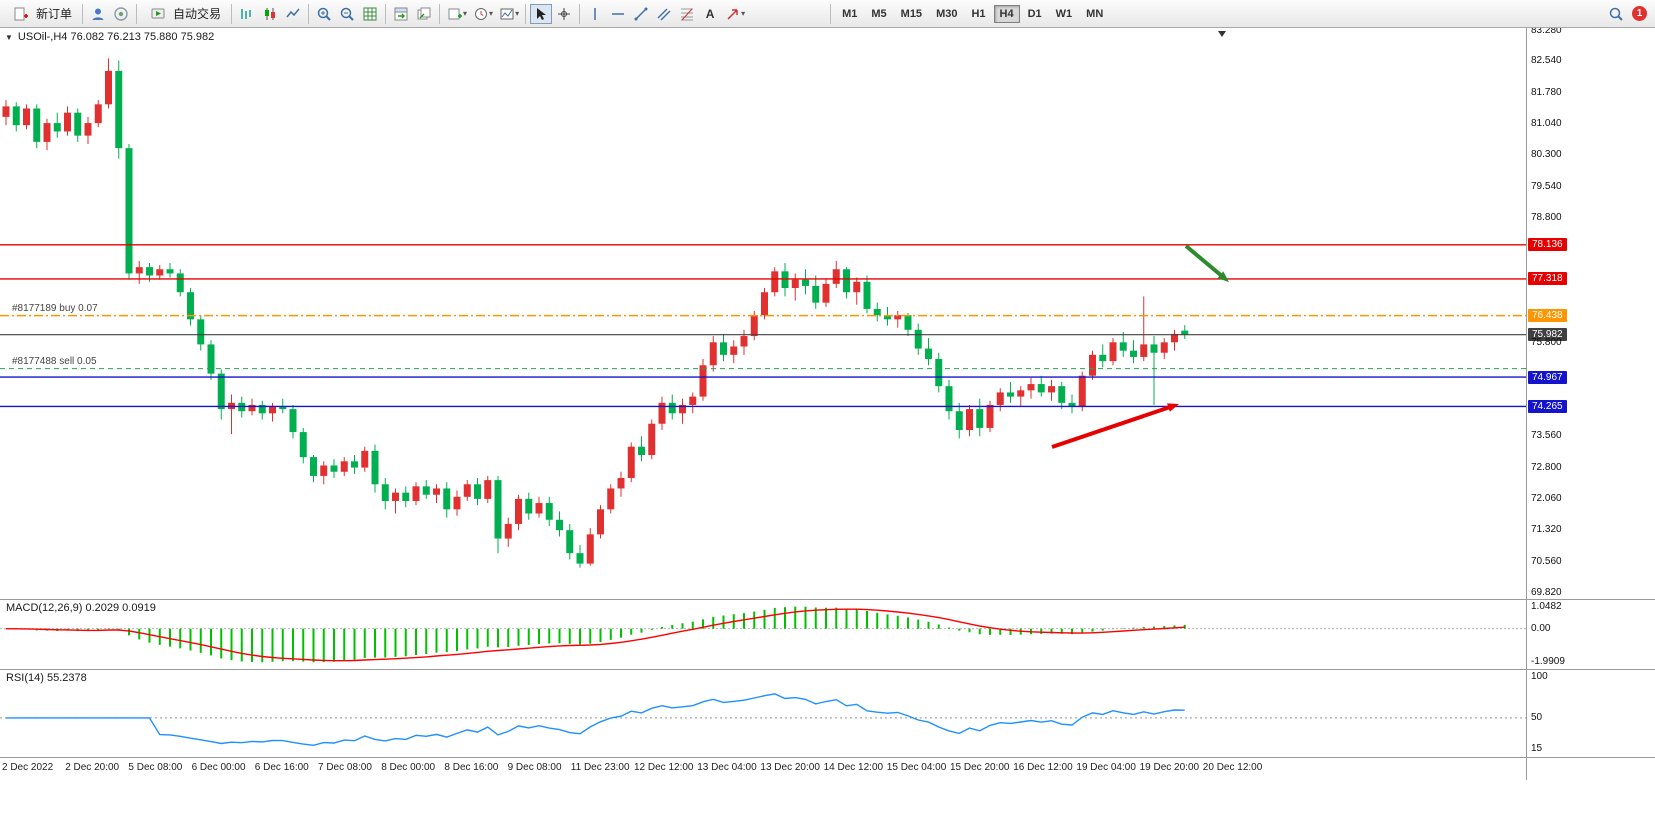 The image size is (1655, 828). Describe the element at coordinates (1547, 377) in the screenshot. I see `price-badge: 74.967` at that location.